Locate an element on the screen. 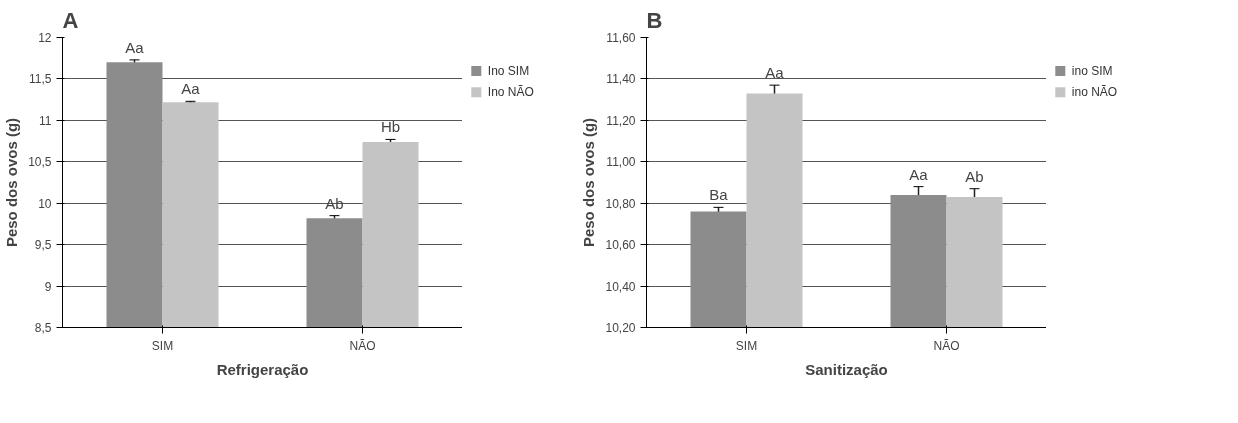 Image resolution: width=1238 pixels, height=423 pixels. y-tick-label: 12 is located at coordinates (45, 38).